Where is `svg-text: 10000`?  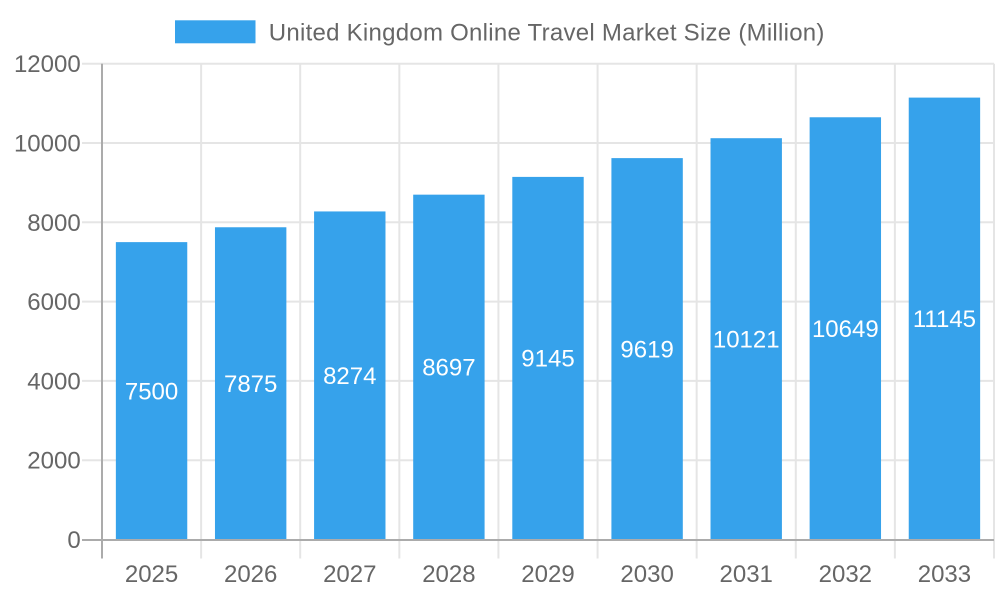
svg-text: 10000 is located at coordinates (47, 144).